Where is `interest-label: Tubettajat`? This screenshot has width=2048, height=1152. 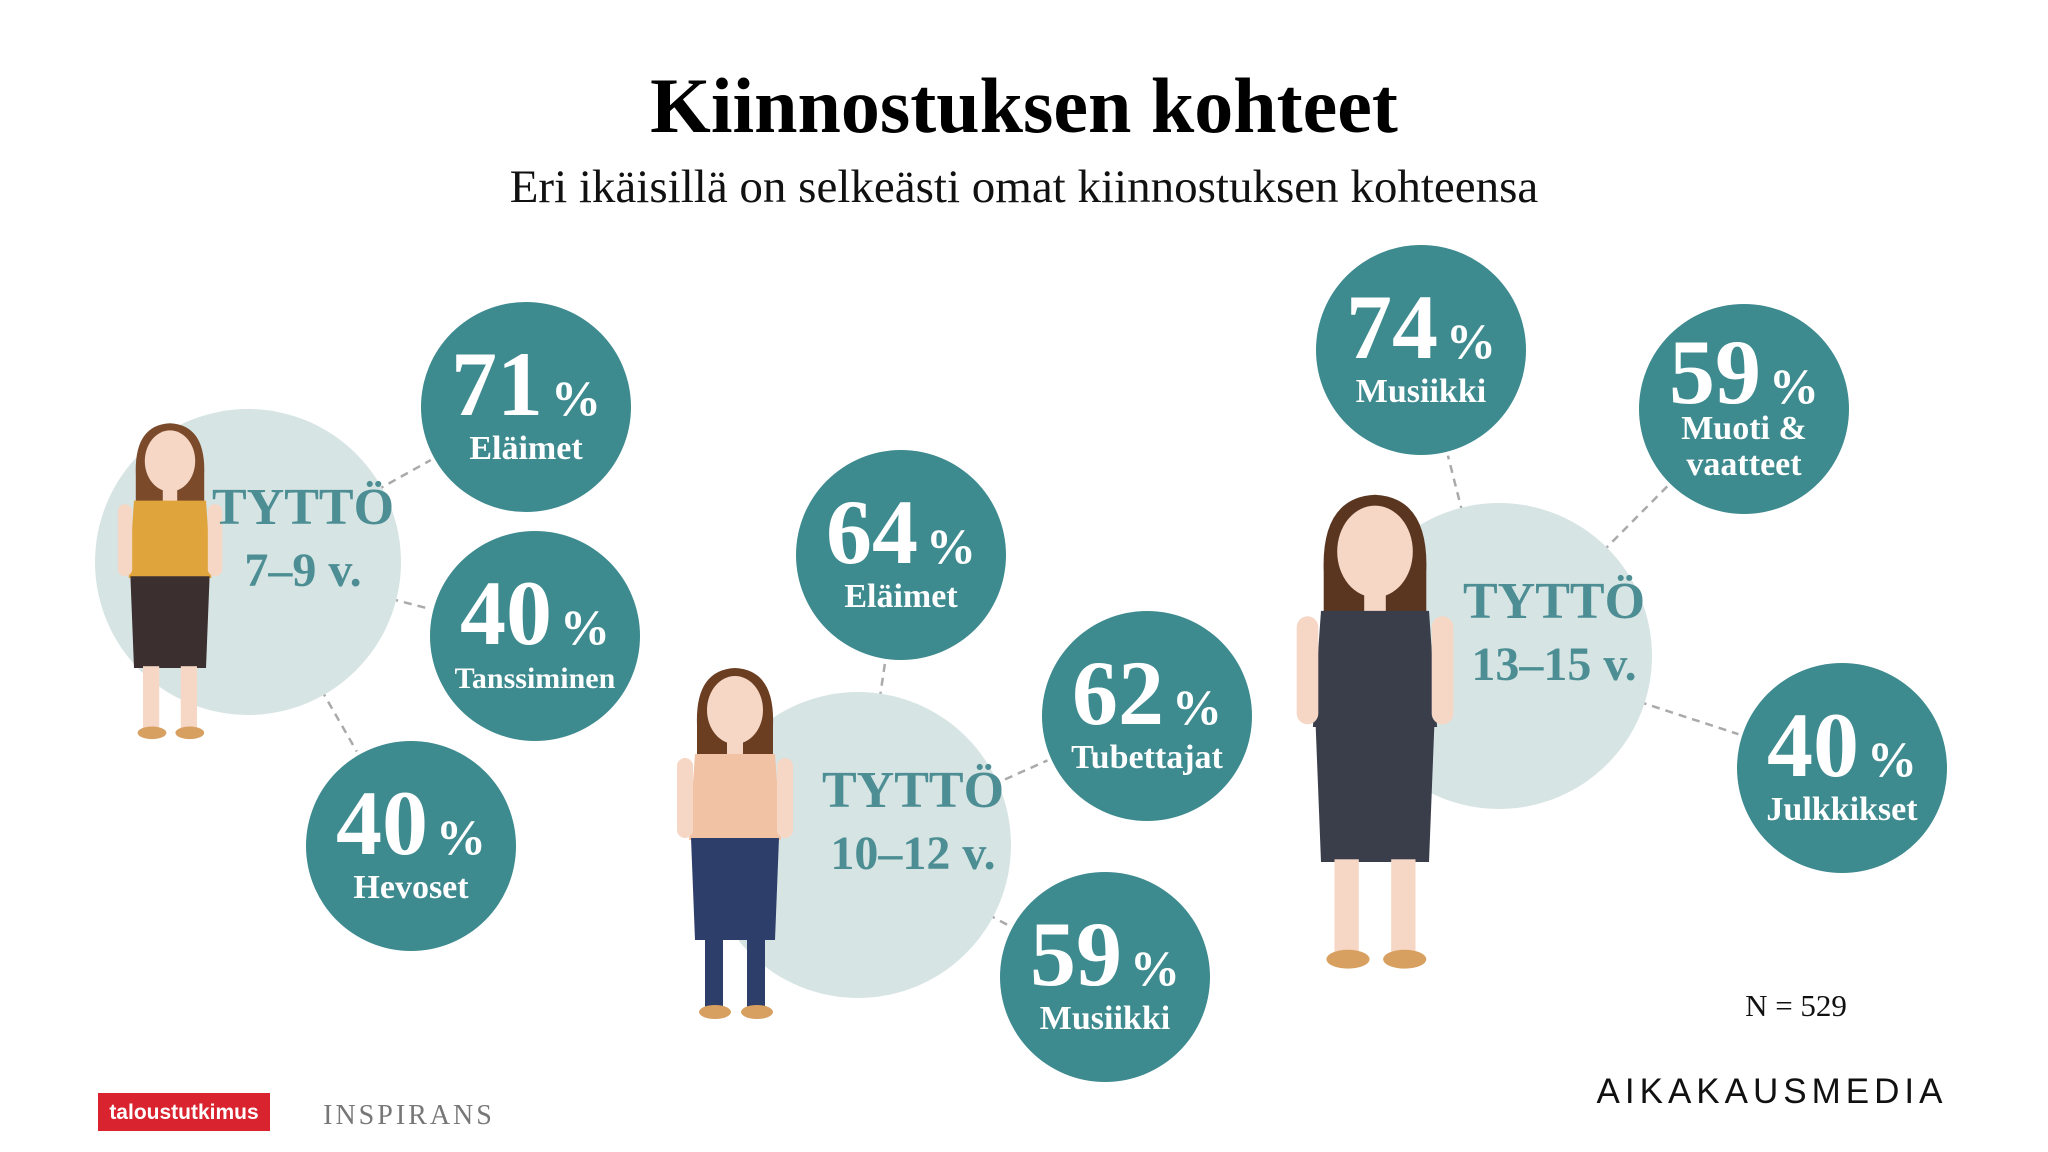 interest-label: Tubettajat is located at coordinates (1147, 757).